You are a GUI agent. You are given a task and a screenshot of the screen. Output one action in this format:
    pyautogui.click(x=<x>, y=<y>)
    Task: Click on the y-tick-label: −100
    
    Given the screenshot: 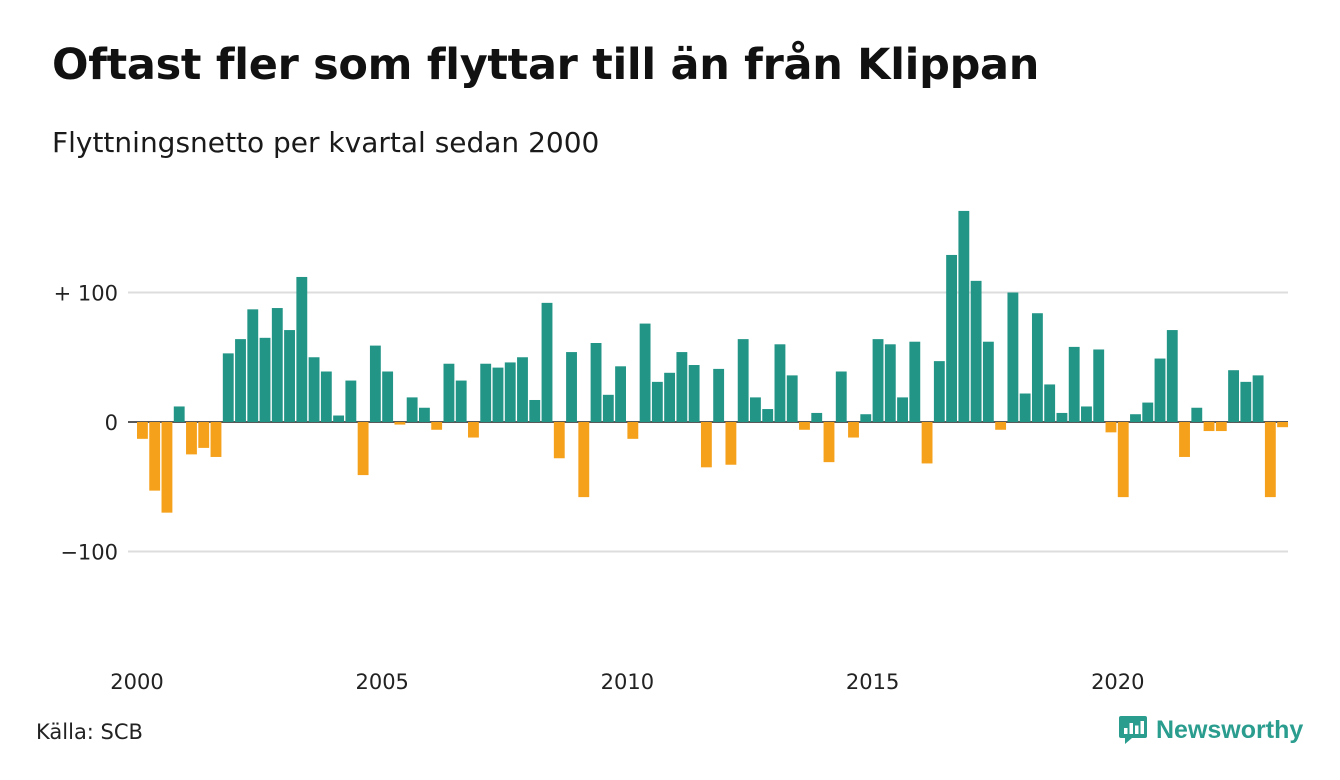 What is the action you would take?
    pyautogui.click(x=89, y=553)
    